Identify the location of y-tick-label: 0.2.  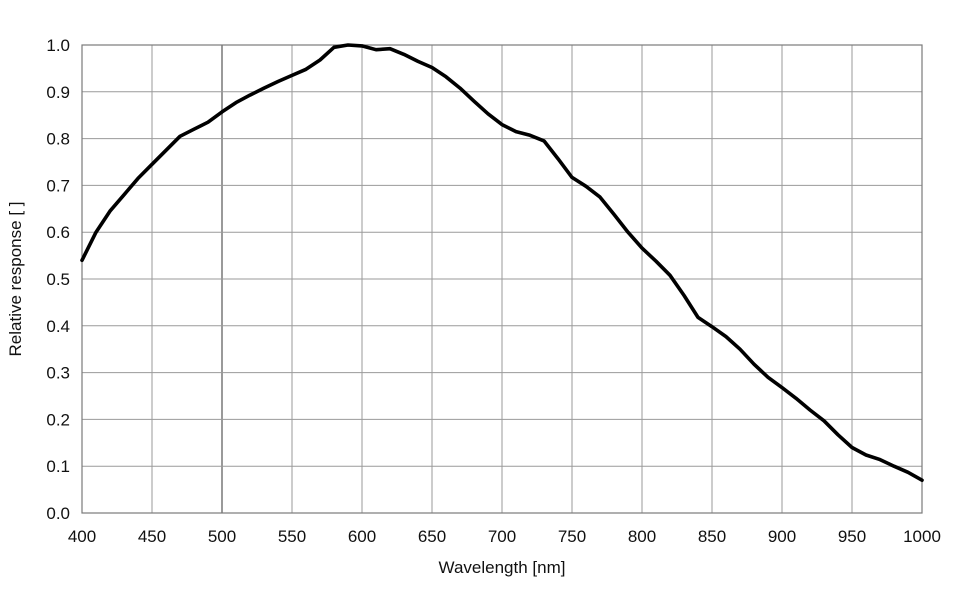
(58, 419).